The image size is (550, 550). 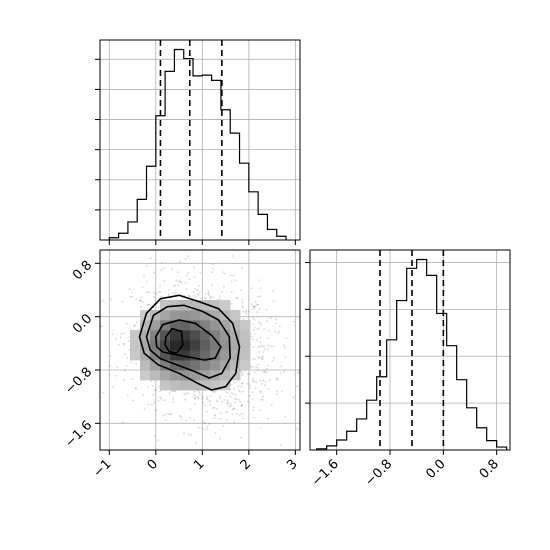 I want to click on density-ytick-label: 0.0, so click(x=82, y=323).